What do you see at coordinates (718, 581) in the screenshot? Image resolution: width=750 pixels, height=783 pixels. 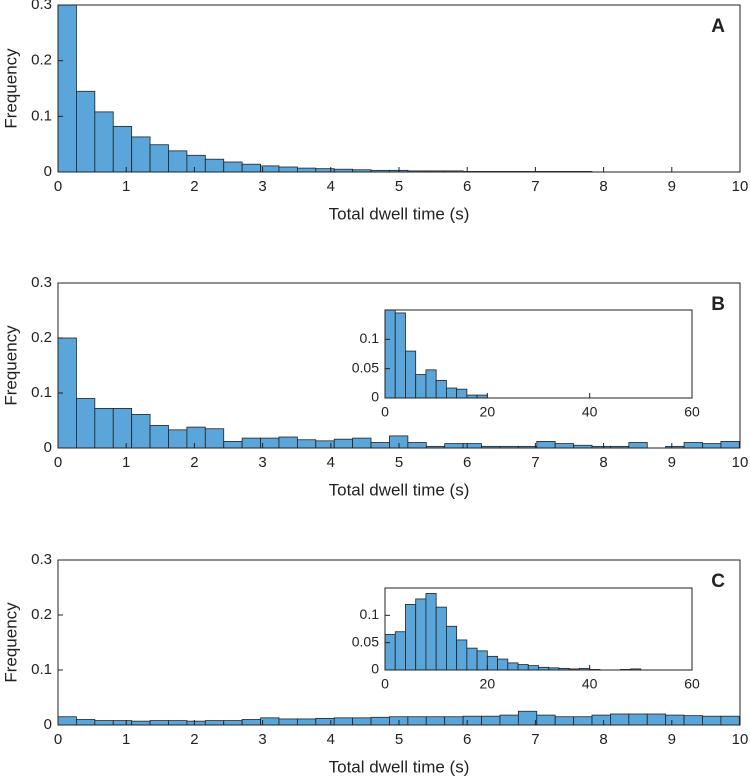 I see `panel-label: C` at bounding box center [718, 581].